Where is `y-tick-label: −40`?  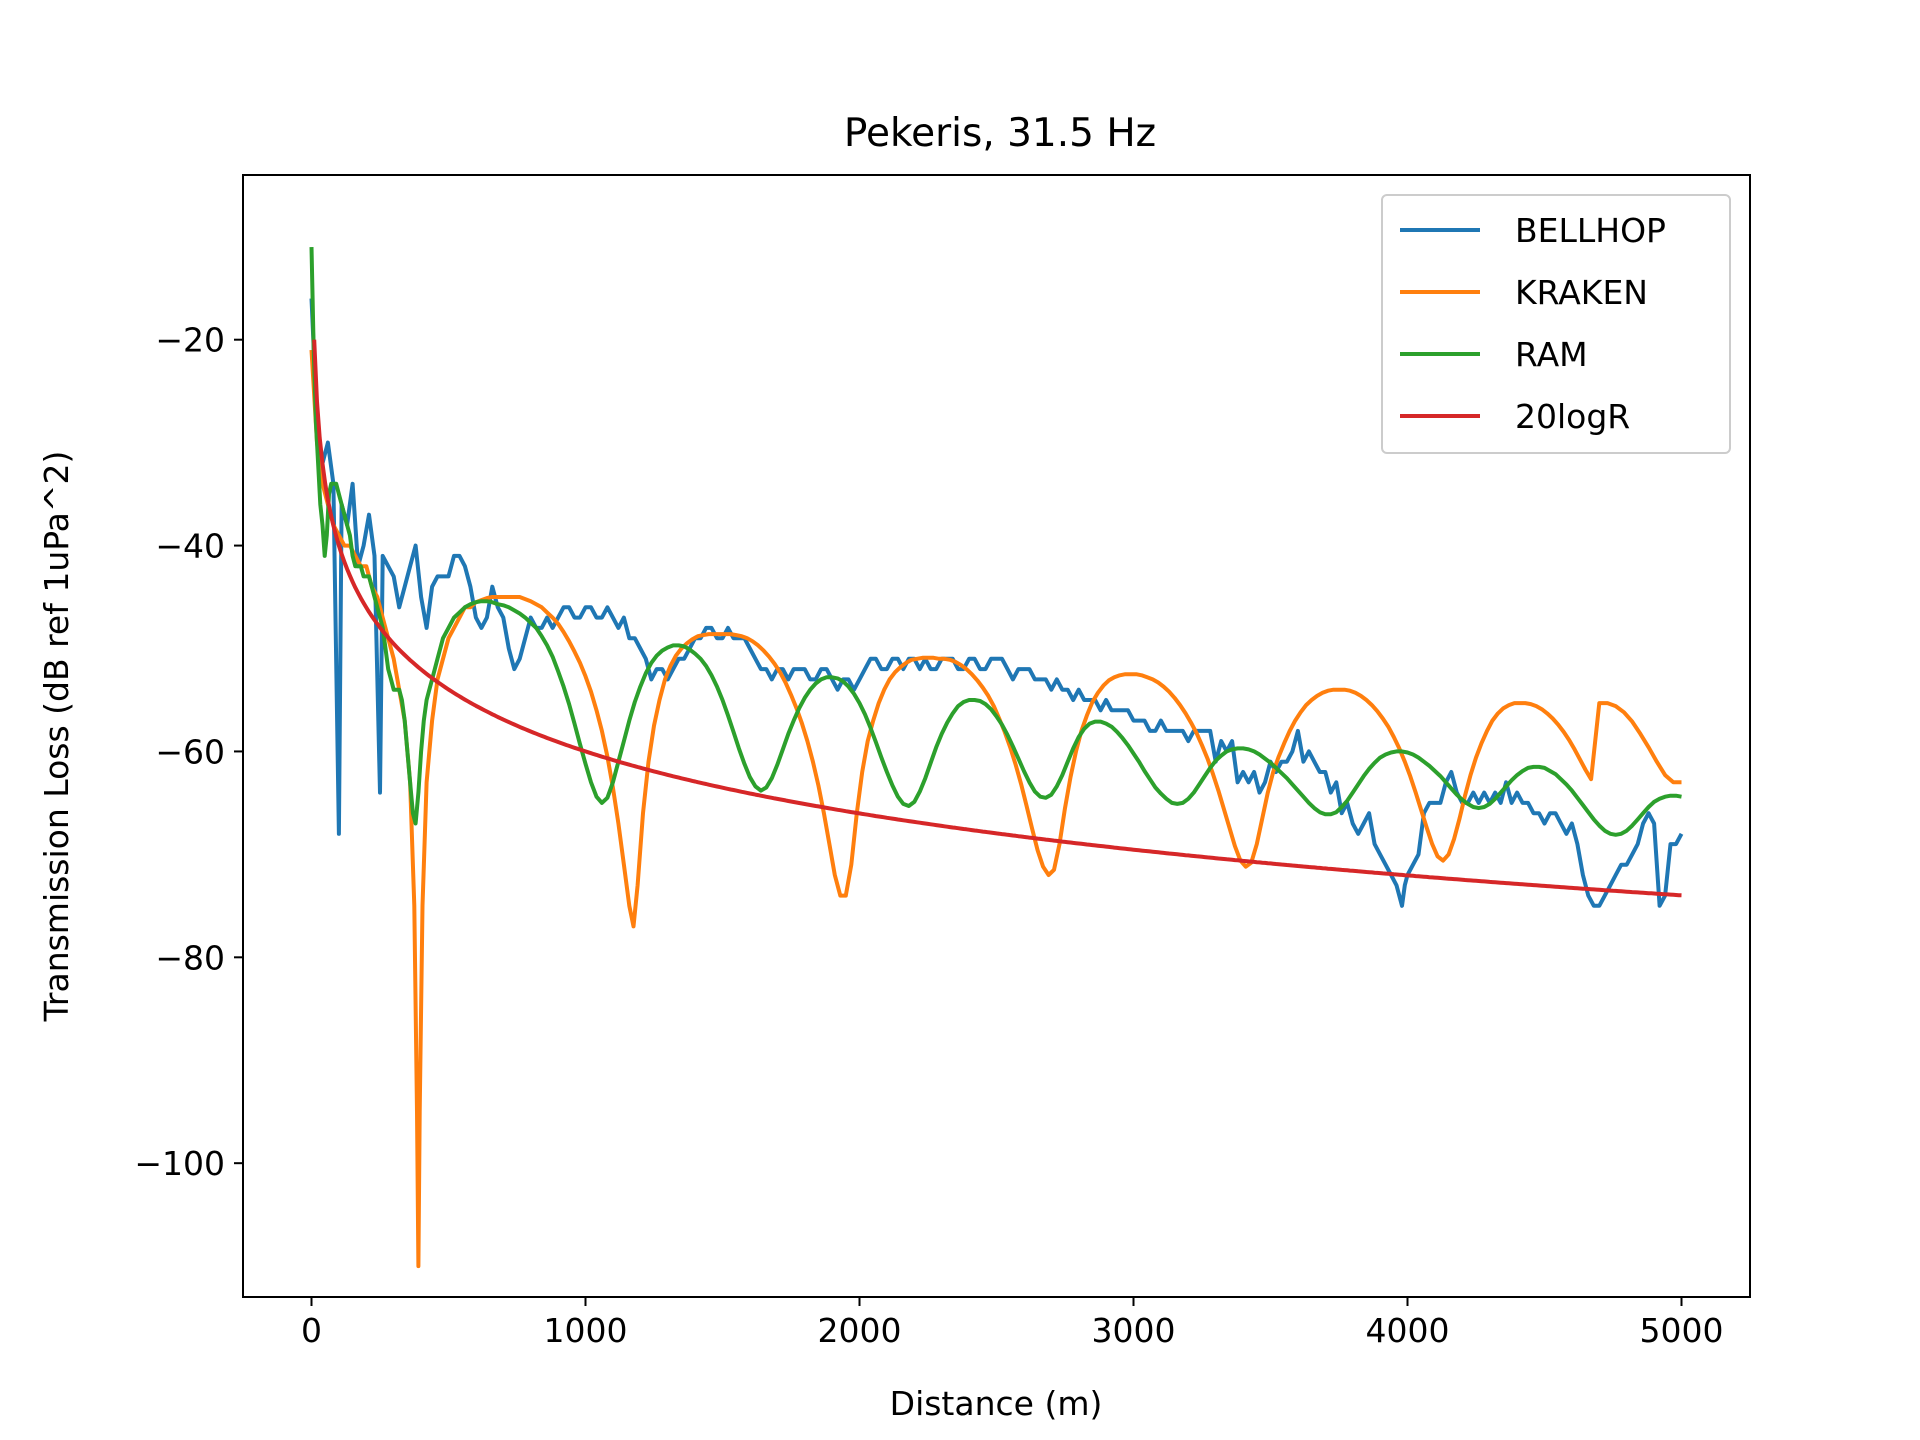
y-tick-label: −40 is located at coordinates (190, 546).